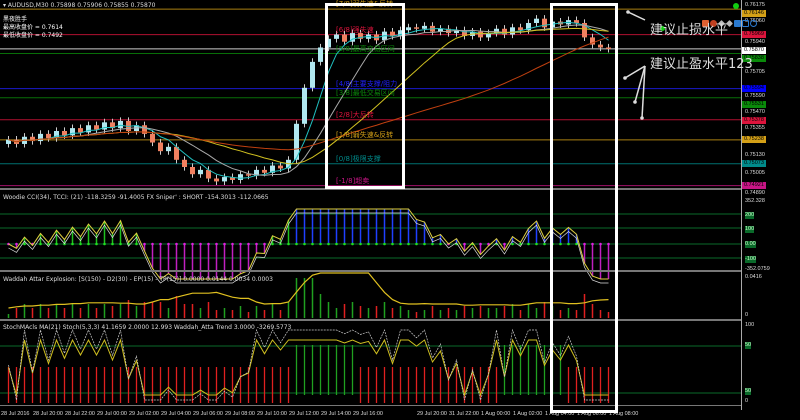 Image resolution: width=800 pixels, height=420 pixels. What do you see at coordinates (748, 345) in the screenshot?
I see `stoch-tick: 50` at bounding box center [748, 345].